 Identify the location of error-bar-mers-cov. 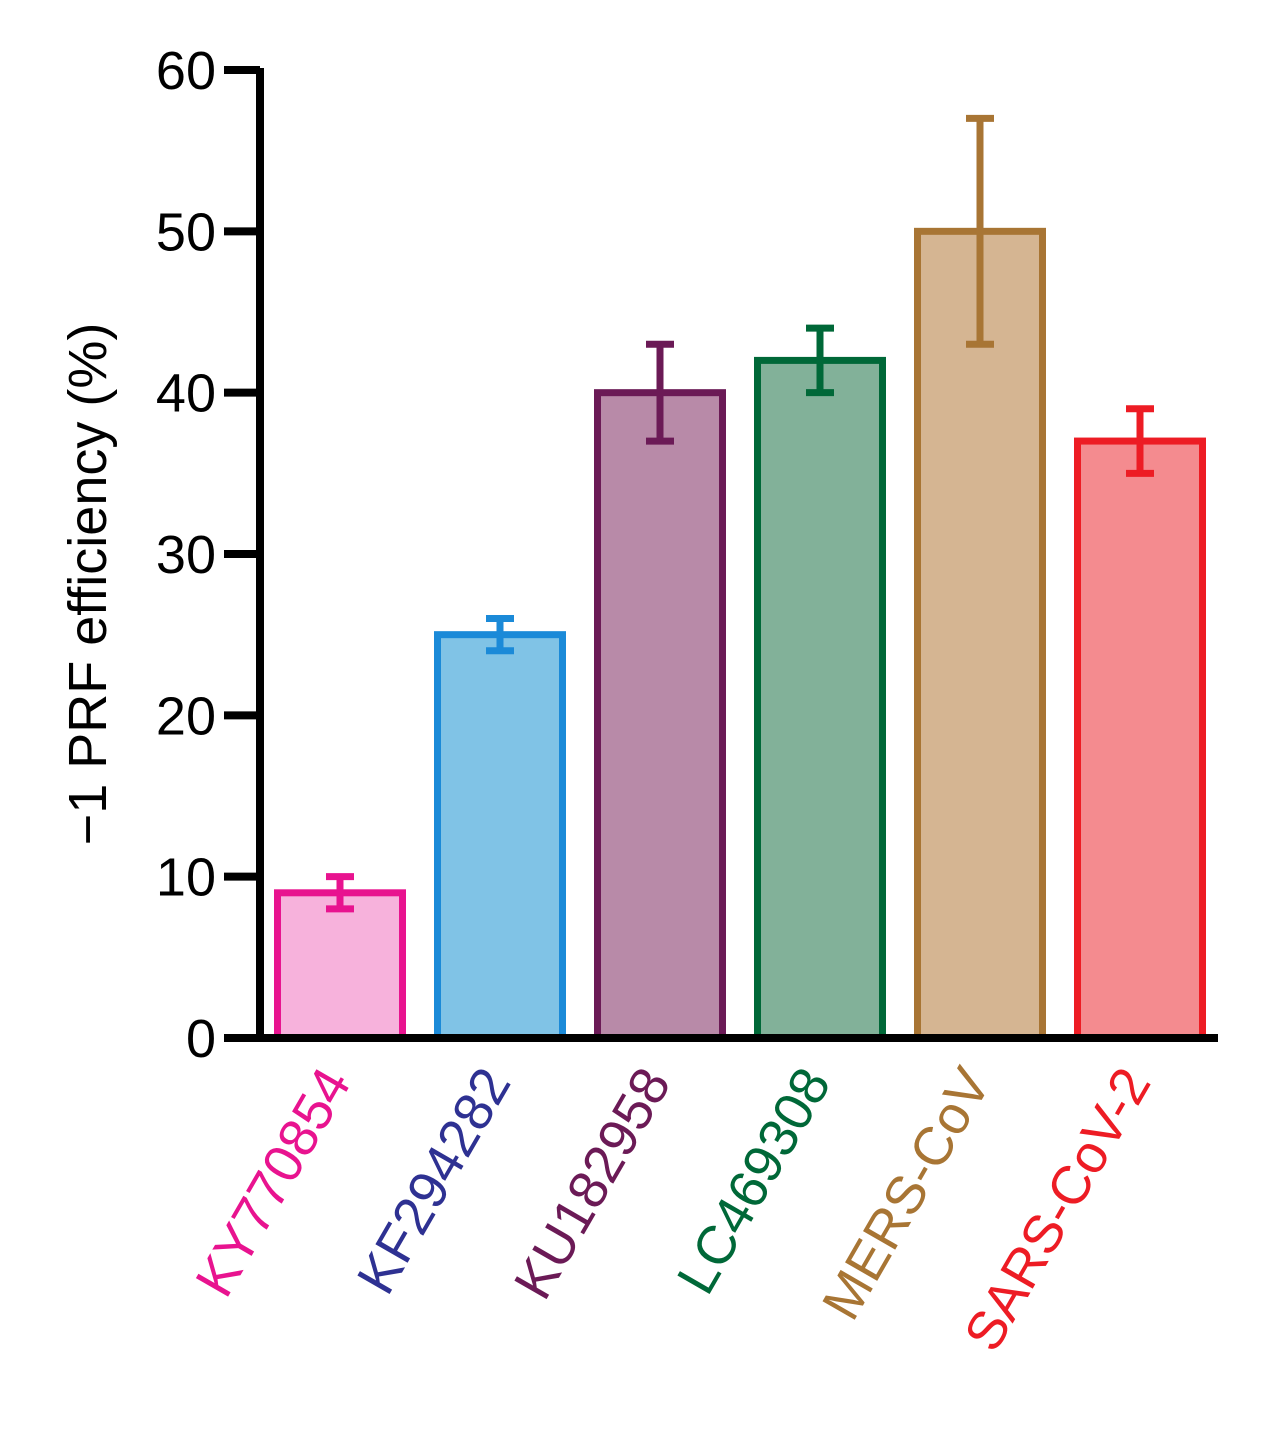
(980, 231).